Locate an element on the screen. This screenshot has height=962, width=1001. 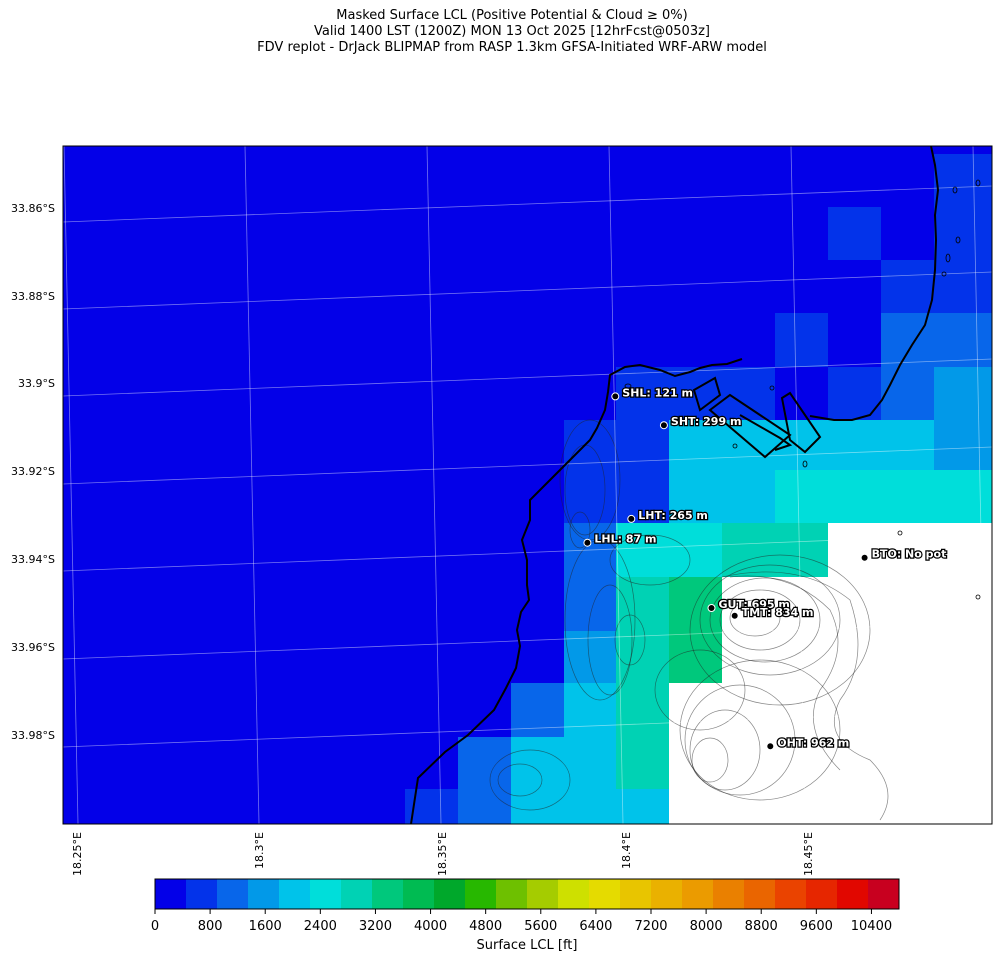
colorbar-tick-label: 6400 is located at coordinates (595, 926).